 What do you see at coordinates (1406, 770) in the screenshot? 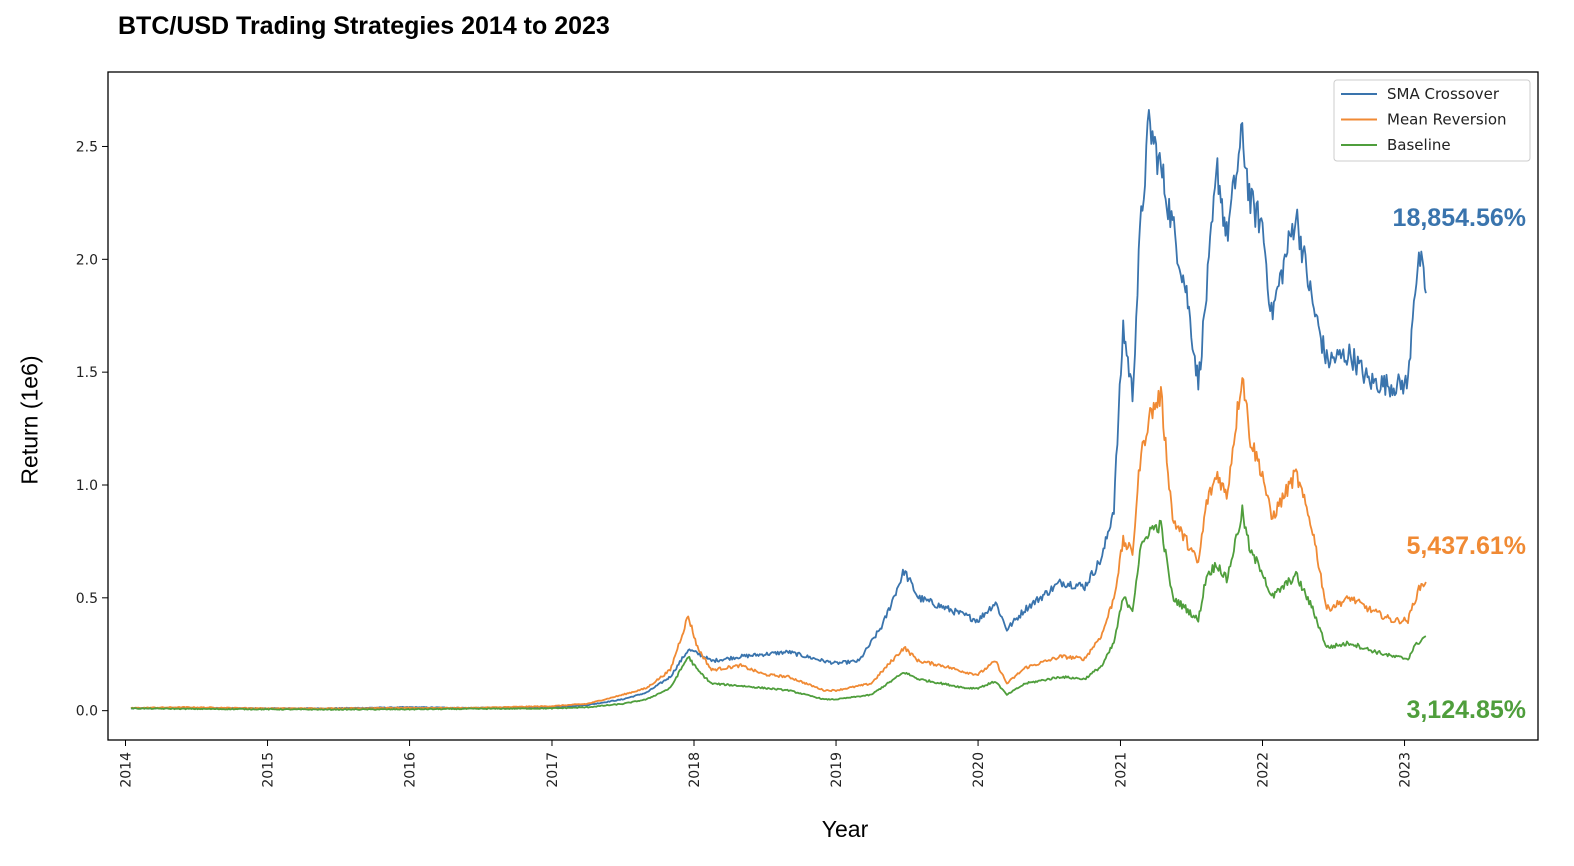
I see `x-tick-label: 2023` at bounding box center [1406, 770].